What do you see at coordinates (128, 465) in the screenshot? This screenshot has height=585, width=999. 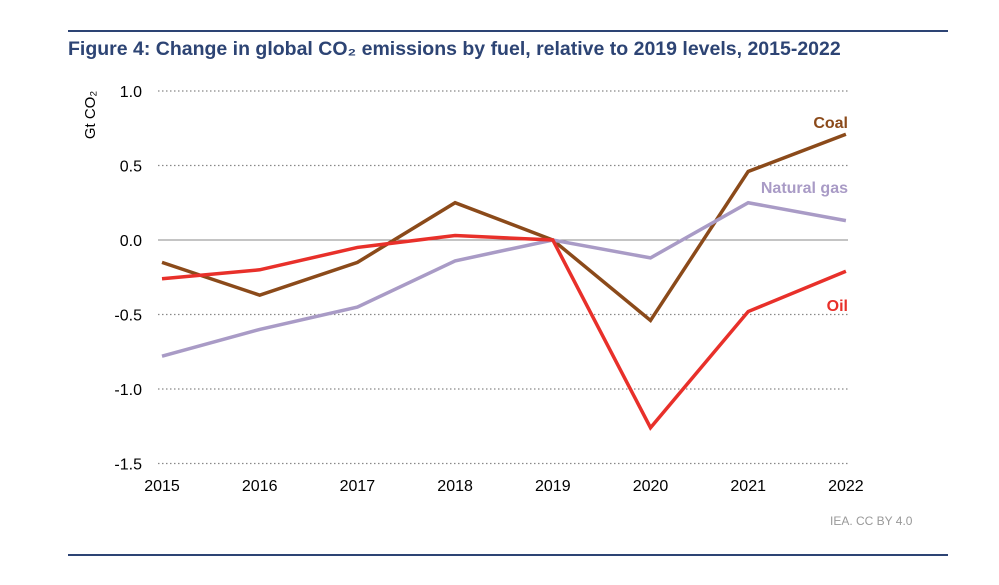 I see `y-tick-label: -1.5` at bounding box center [128, 465].